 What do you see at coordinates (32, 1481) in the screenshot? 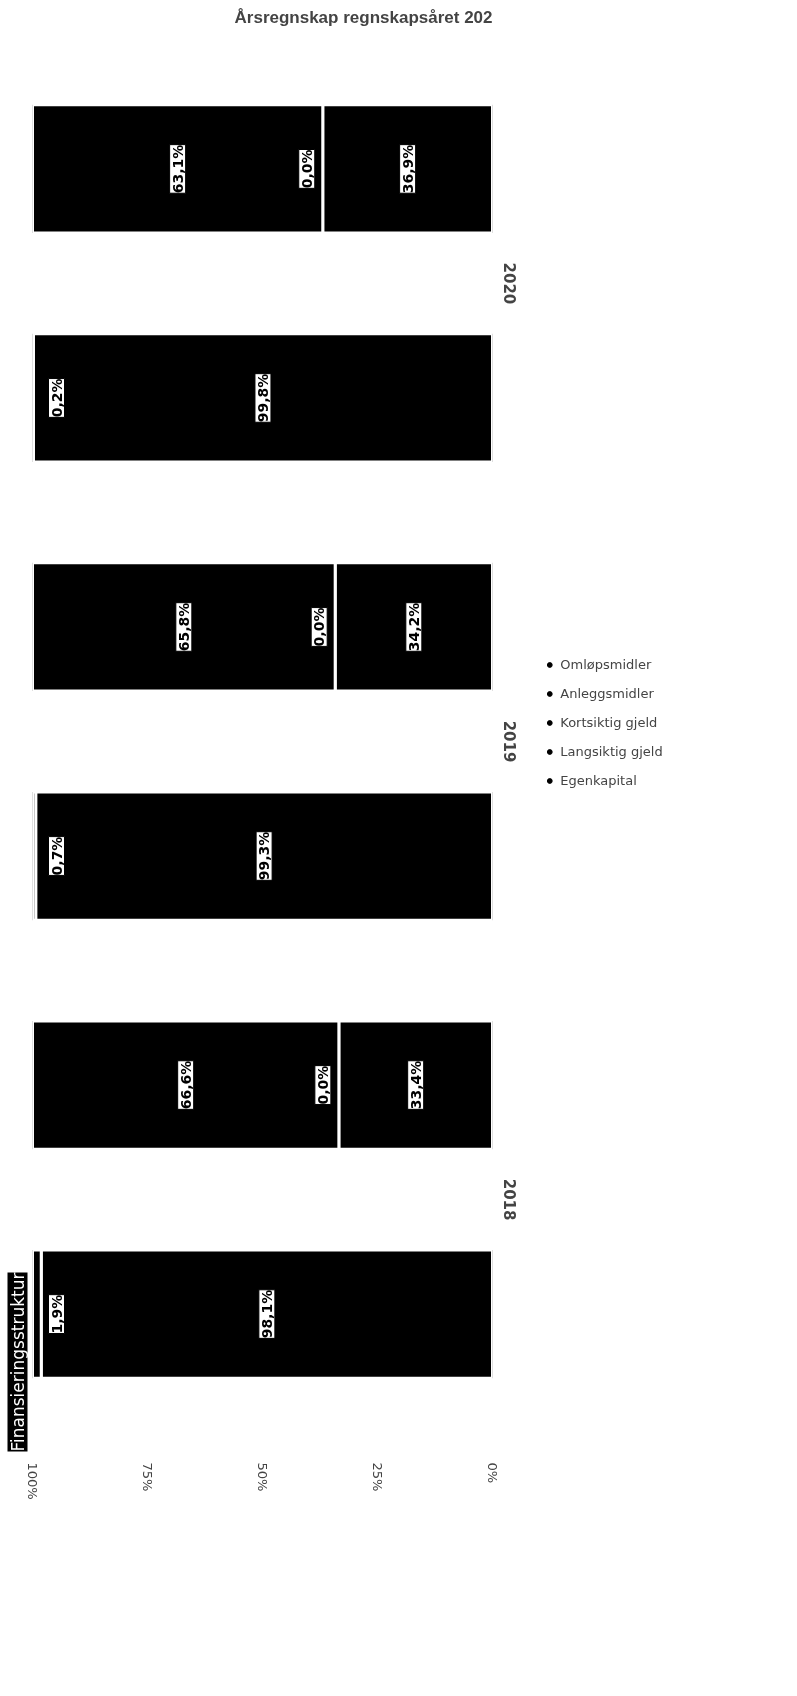
I see `x-tick-label: 100%` at bounding box center [32, 1481].